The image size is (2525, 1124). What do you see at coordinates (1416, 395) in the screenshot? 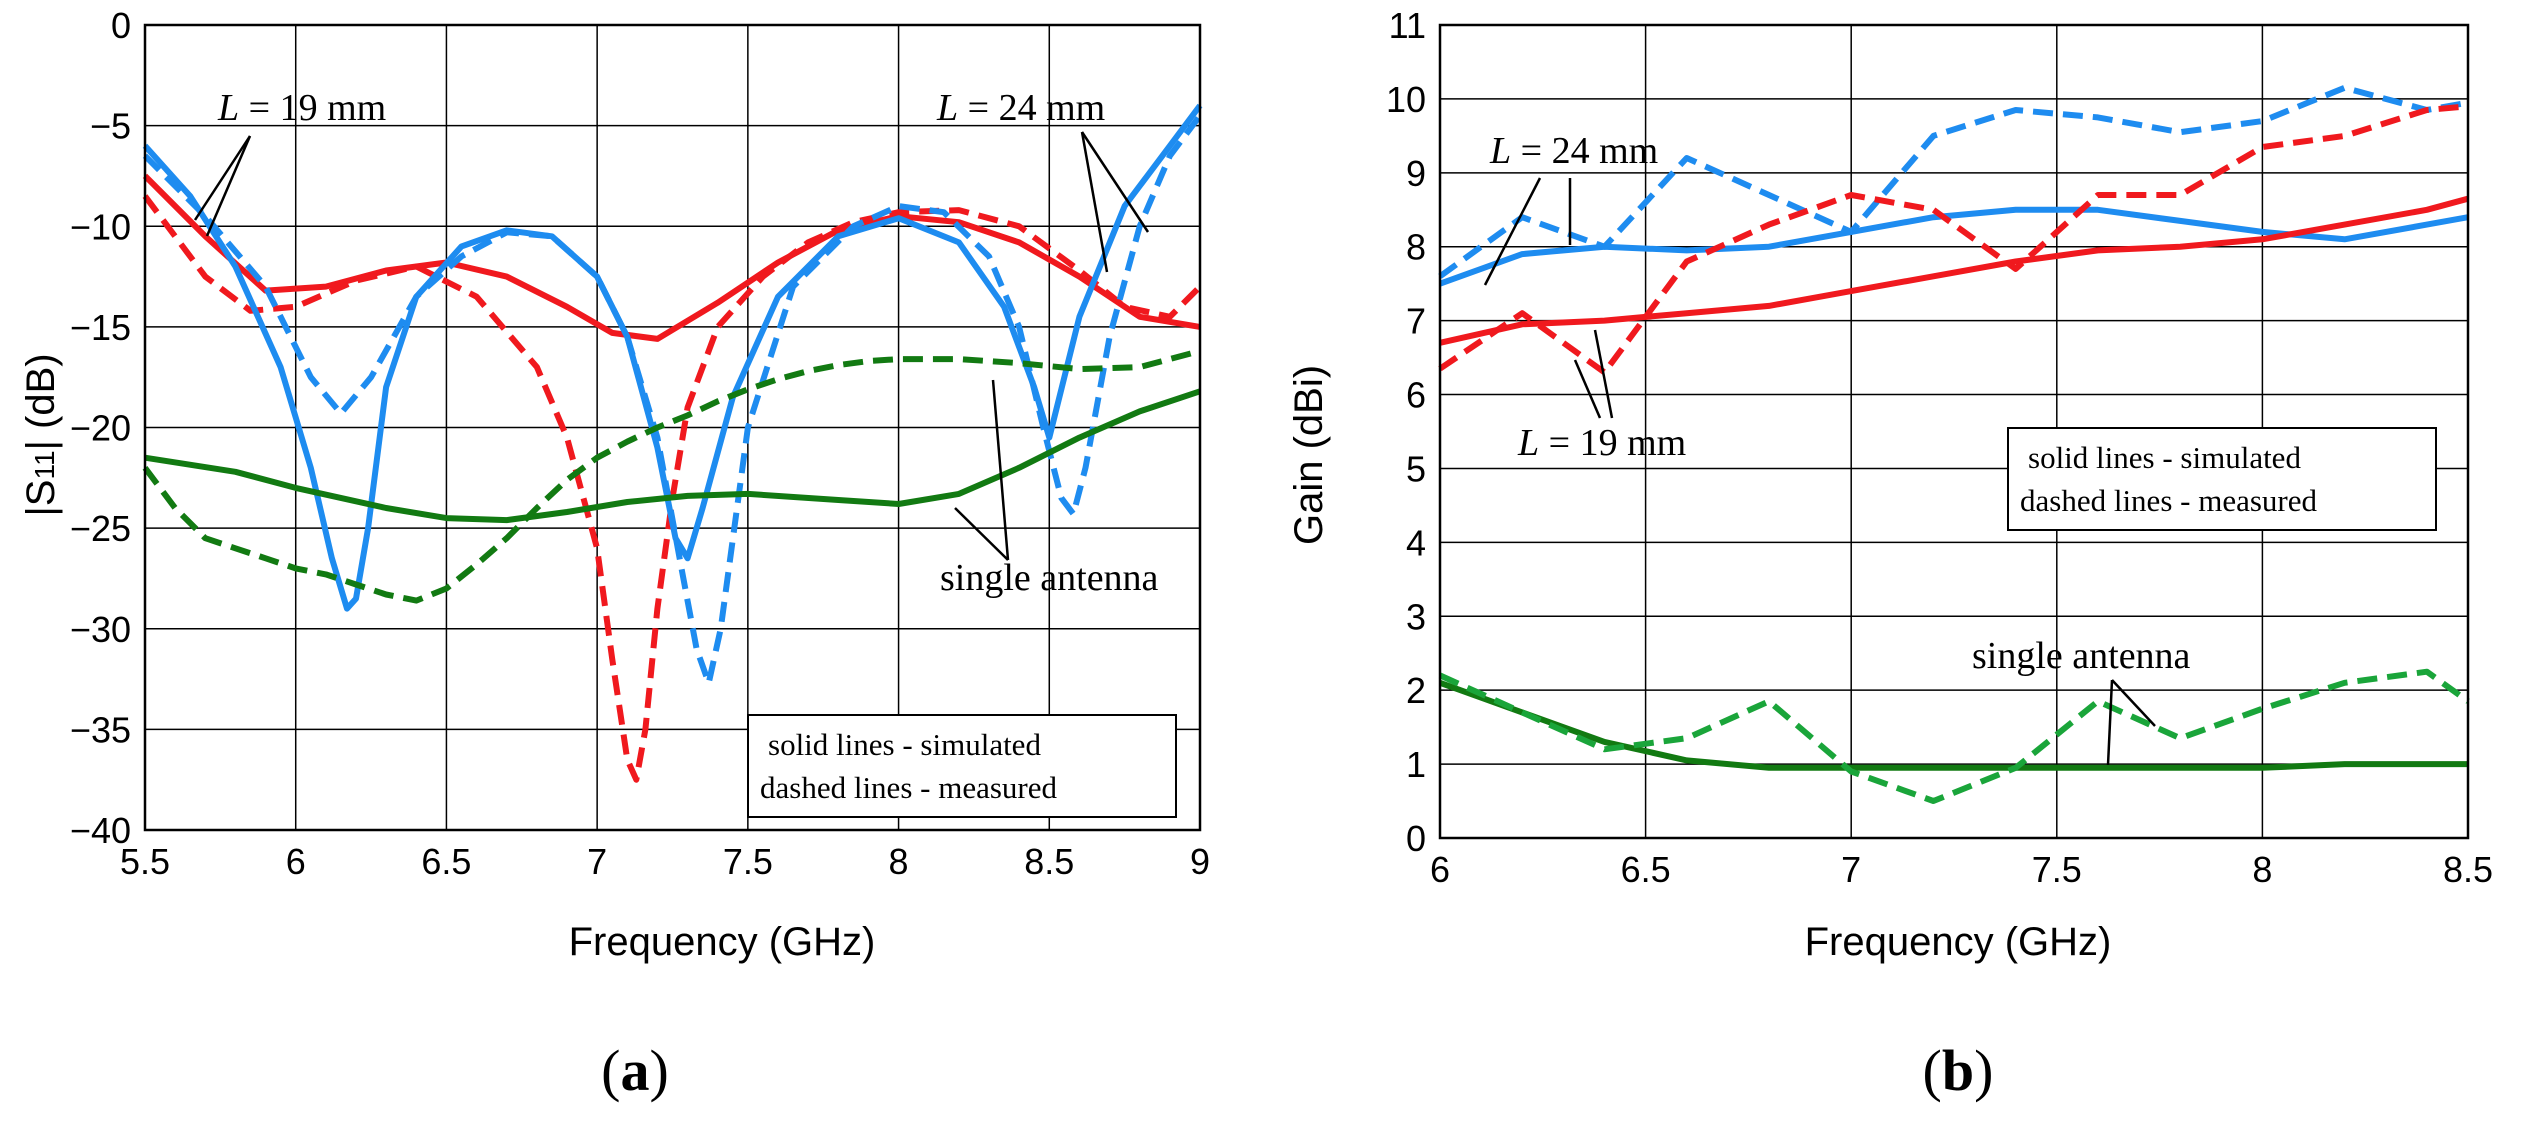
I see `chart-b-y-tick-label: 6` at bounding box center [1416, 395].